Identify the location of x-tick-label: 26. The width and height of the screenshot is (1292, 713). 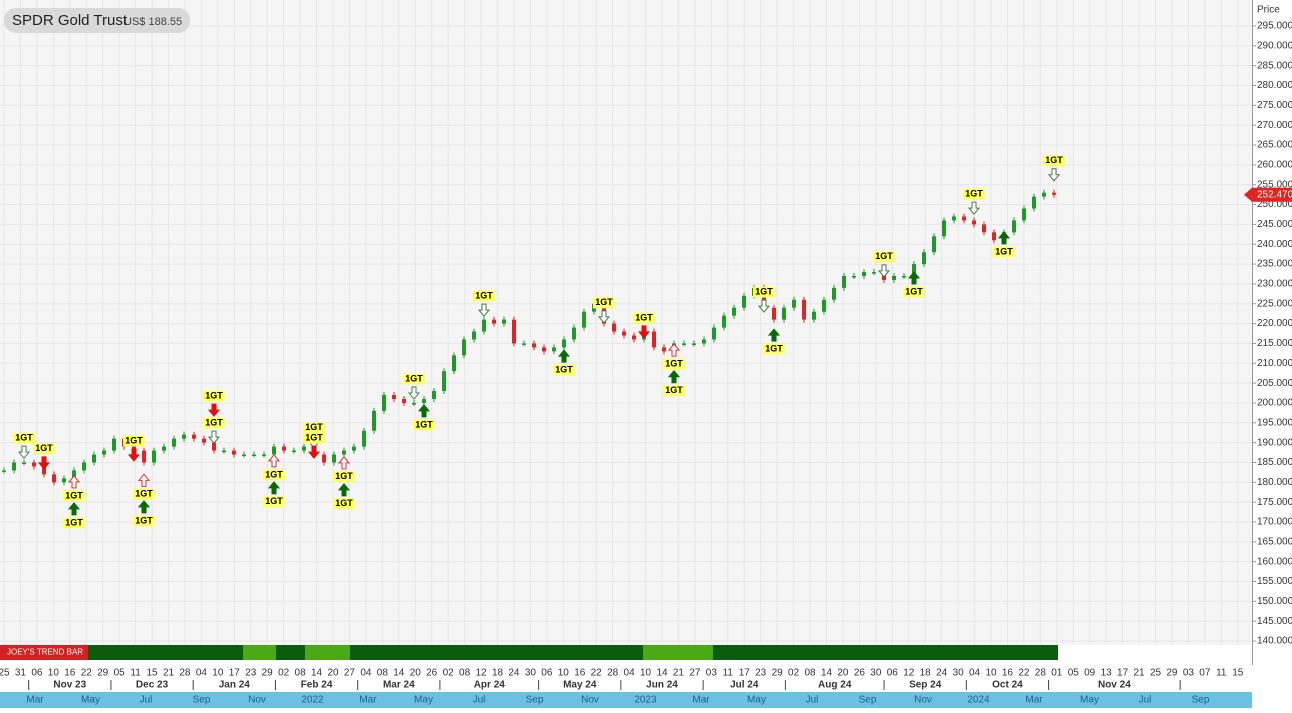
(860, 673).